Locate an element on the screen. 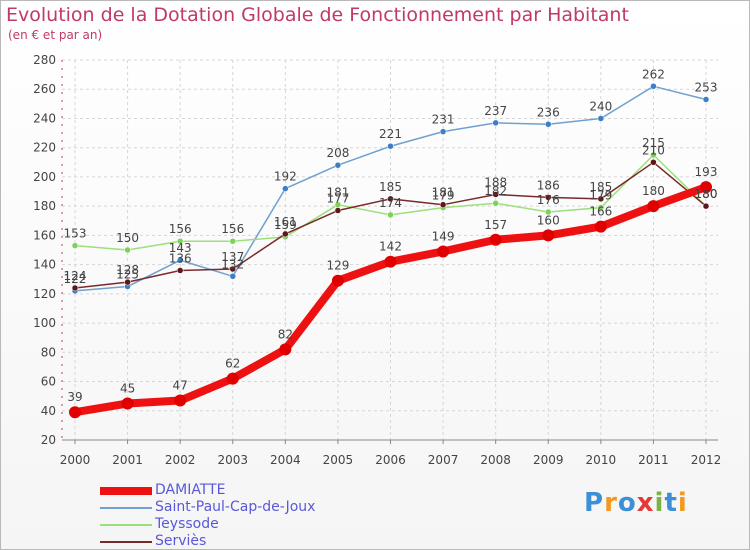 This screenshot has height=550, width=750. data-label-servi-s: 180 is located at coordinates (706, 194).